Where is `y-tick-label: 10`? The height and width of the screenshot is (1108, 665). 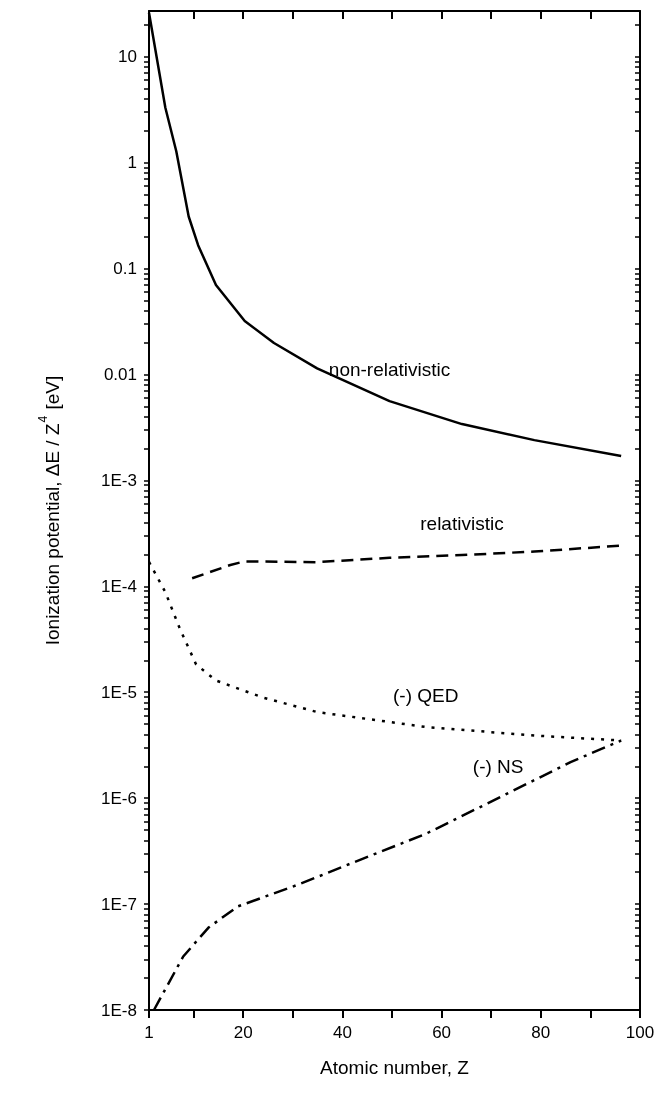
y-tick-label: 10 is located at coordinates (127, 57).